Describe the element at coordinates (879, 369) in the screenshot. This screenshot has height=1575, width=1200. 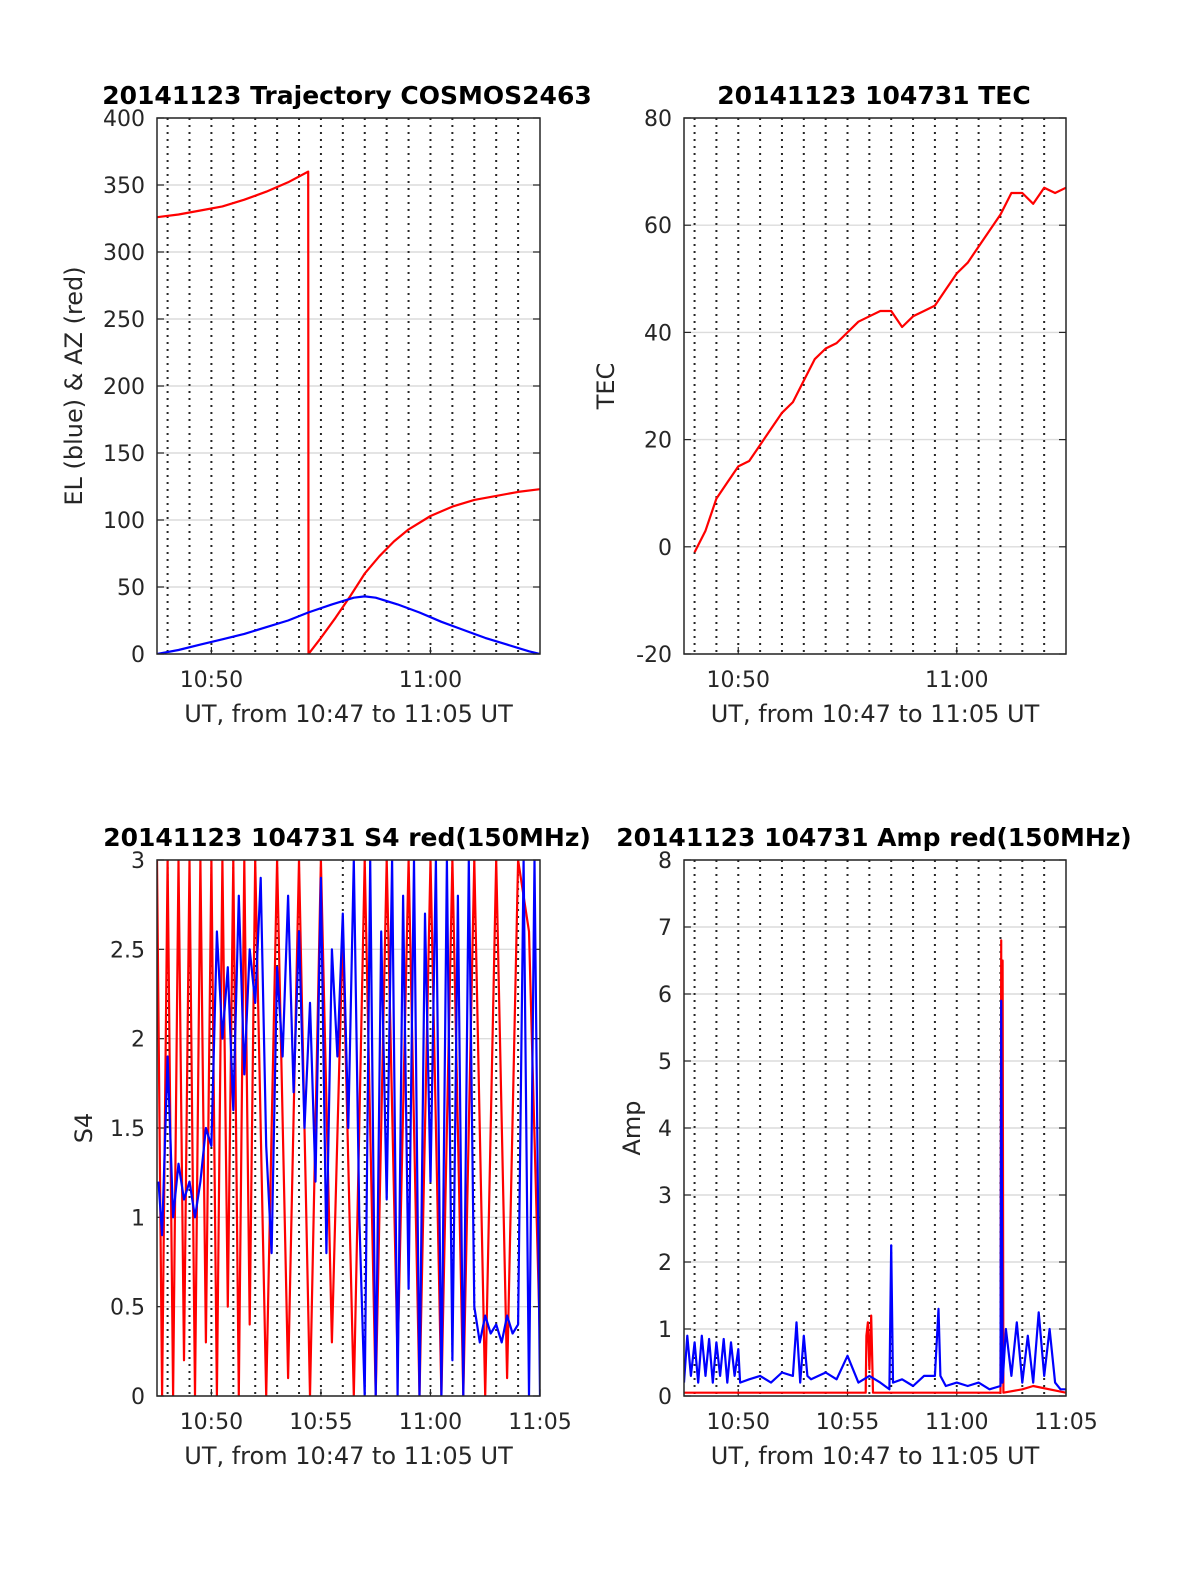
I see `tec-series-0-line` at that location.